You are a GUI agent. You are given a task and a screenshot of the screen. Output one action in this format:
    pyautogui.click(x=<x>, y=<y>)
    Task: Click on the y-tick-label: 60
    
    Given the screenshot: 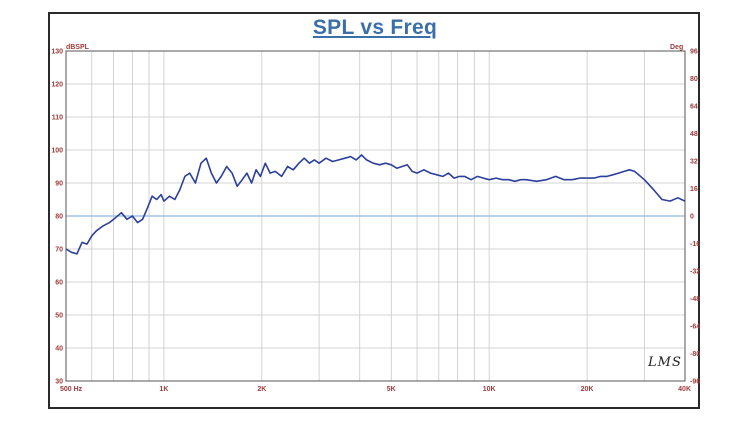 What is the action you would take?
    pyautogui.click(x=59, y=283)
    